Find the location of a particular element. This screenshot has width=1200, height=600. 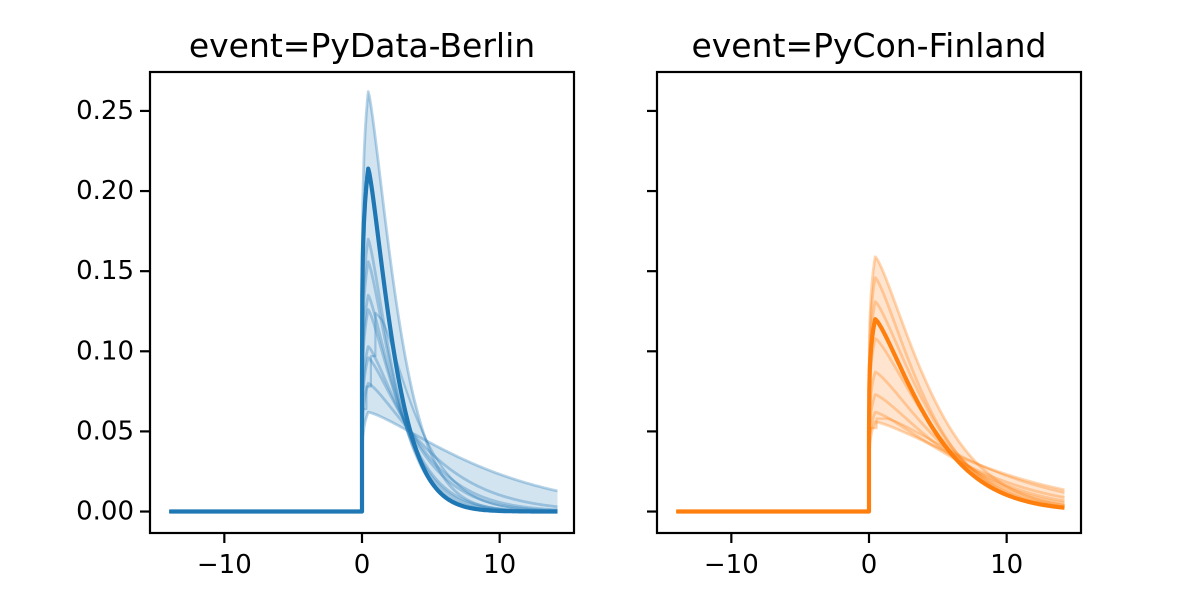

y-tick-label: 0.15 is located at coordinates (105, 271).